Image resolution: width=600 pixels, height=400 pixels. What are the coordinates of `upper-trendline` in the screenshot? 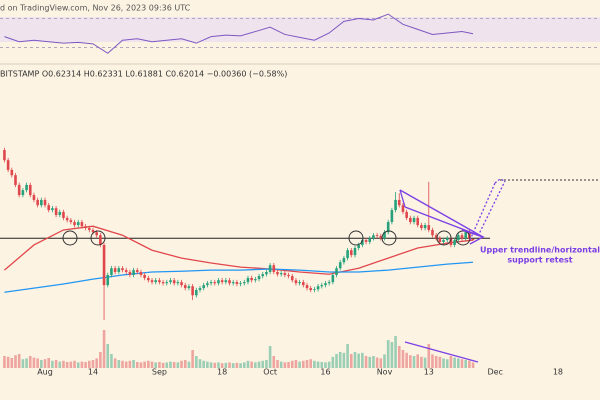 It's located at (441, 213).